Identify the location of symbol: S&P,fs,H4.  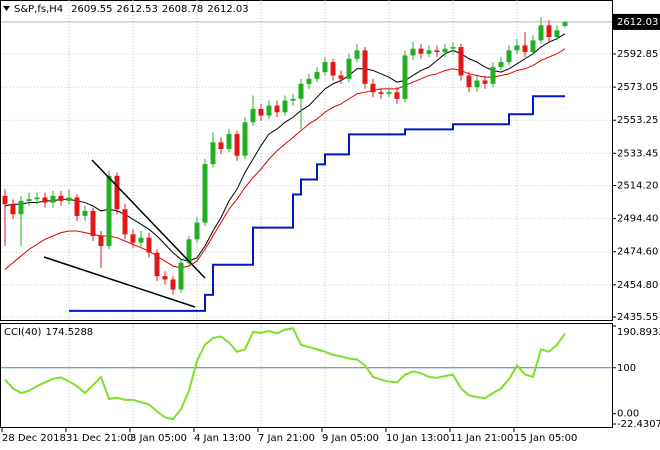
(38, 9).